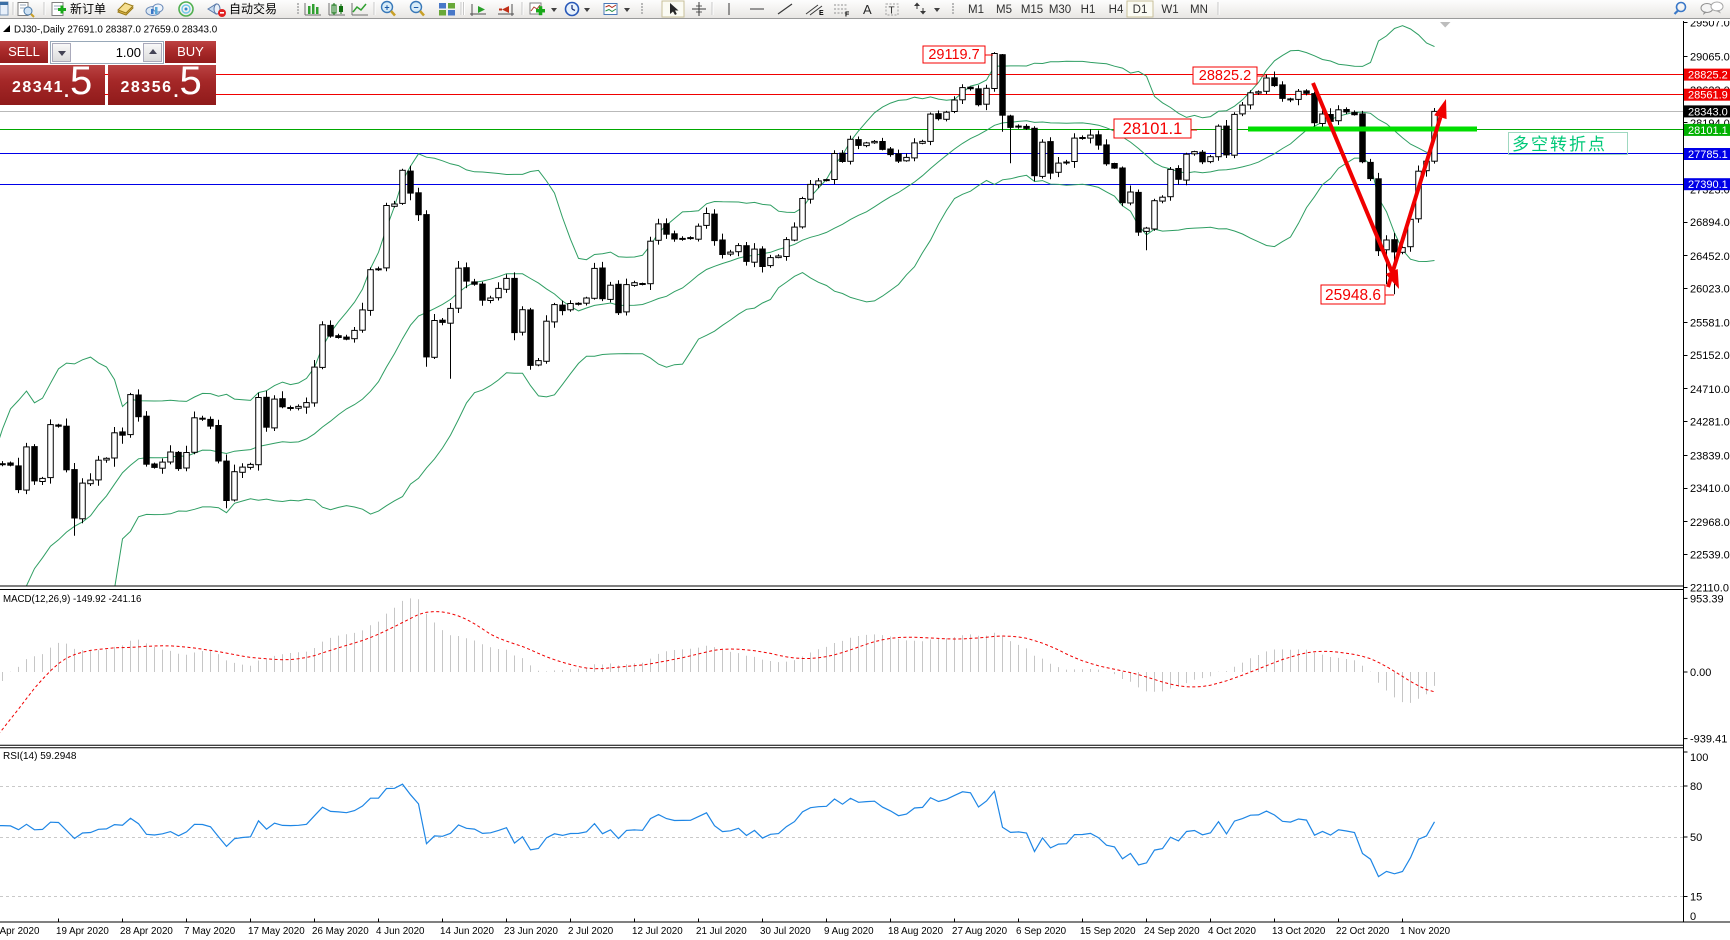 The image size is (1730, 940). I want to click on svg-text: 多空转折点, so click(1559, 144).